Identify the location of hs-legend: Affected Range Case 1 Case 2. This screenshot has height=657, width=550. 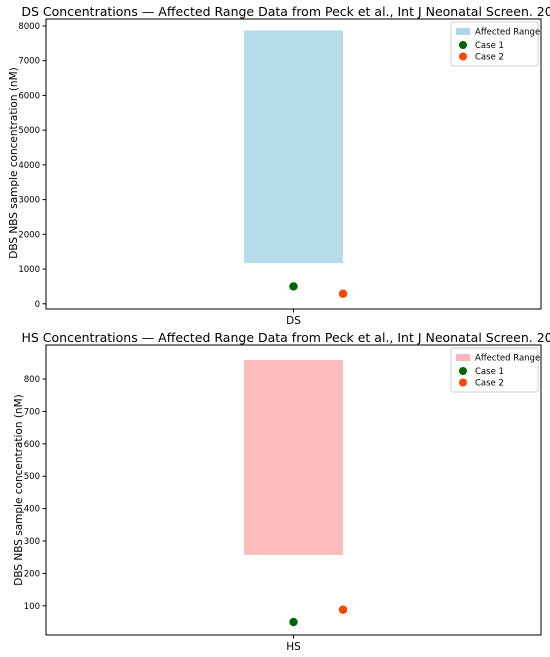
(495, 370).